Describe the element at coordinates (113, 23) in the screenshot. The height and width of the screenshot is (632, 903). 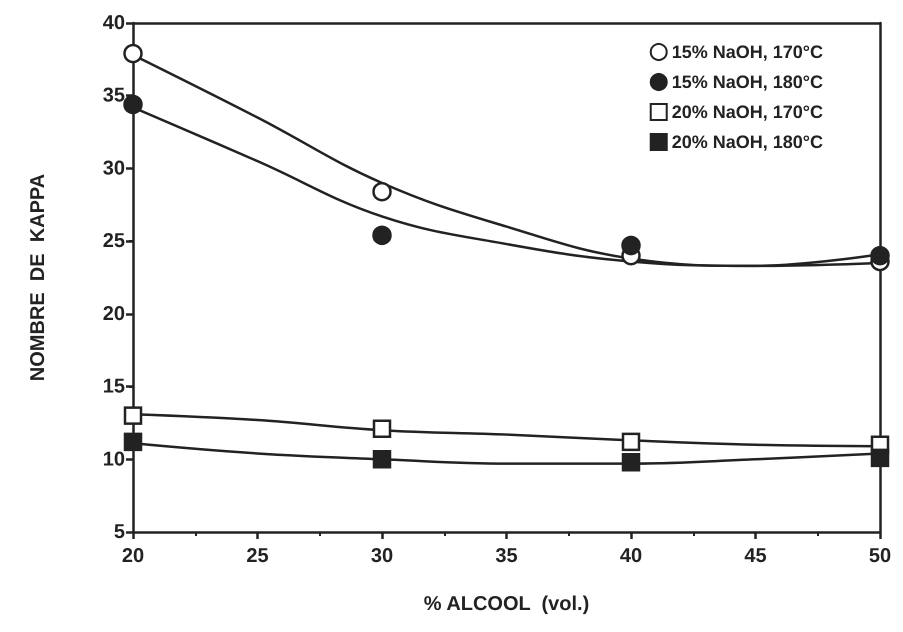
I see `y-tick-label: 40` at that location.